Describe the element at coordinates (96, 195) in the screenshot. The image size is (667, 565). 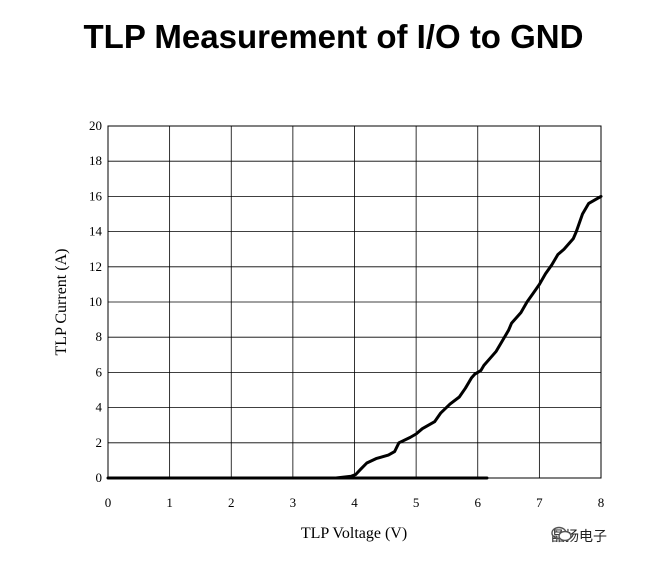
I see `y-tick-label: 16` at that location.